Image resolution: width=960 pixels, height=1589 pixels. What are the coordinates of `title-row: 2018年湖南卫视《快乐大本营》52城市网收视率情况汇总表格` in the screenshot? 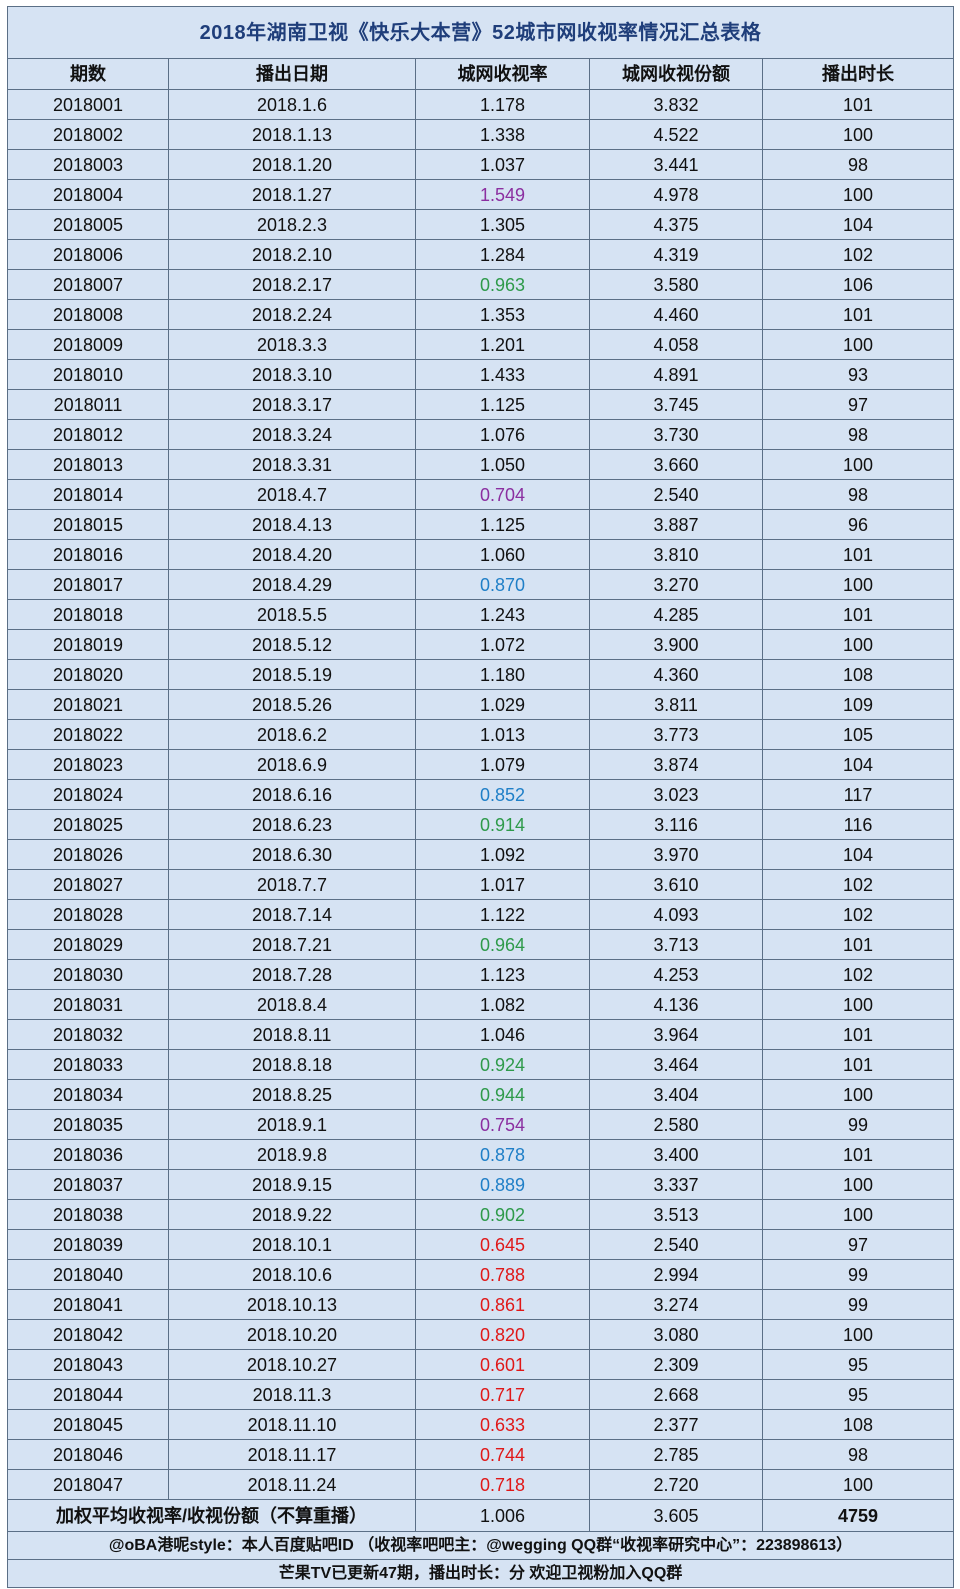 It's located at (480, 32).